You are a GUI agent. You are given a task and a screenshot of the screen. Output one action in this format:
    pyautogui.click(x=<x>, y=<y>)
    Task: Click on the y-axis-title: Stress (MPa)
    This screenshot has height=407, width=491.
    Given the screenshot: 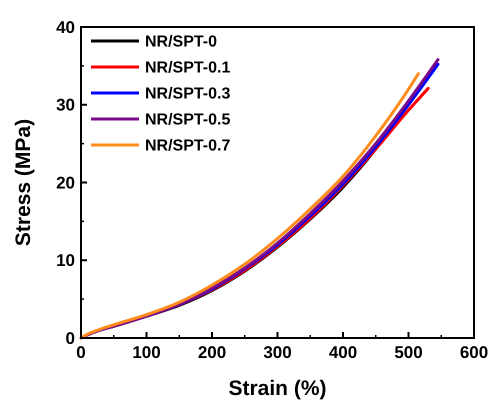 What is the action you would take?
    pyautogui.click(x=23, y=182)
    